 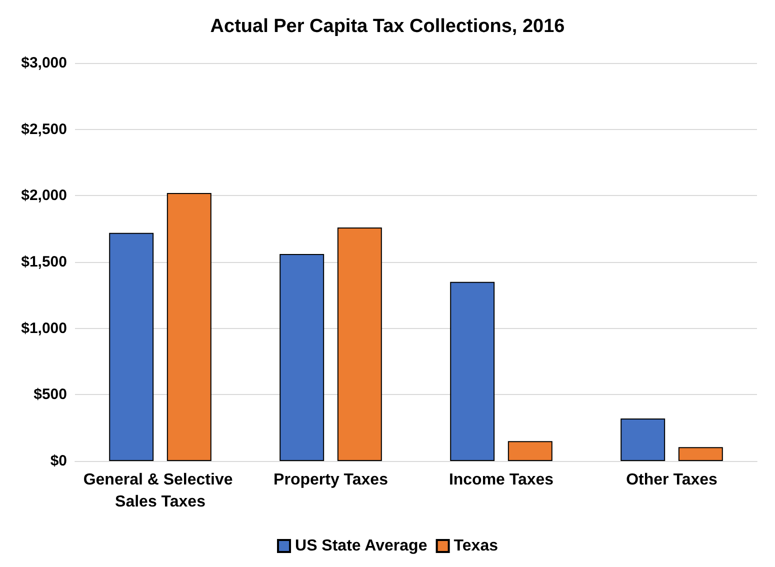 I want to click on y-tick-label: $3,000, so click(x=44, y=63).